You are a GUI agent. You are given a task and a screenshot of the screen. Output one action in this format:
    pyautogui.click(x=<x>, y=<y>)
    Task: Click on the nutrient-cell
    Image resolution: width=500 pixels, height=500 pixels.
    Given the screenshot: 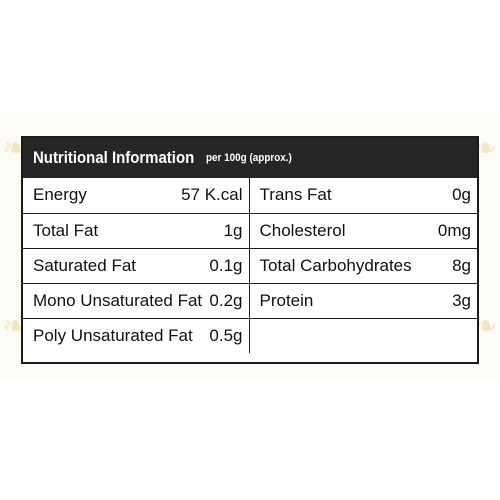 What is the action you would take?
    pyautogui.click(x=362, y=335)
    